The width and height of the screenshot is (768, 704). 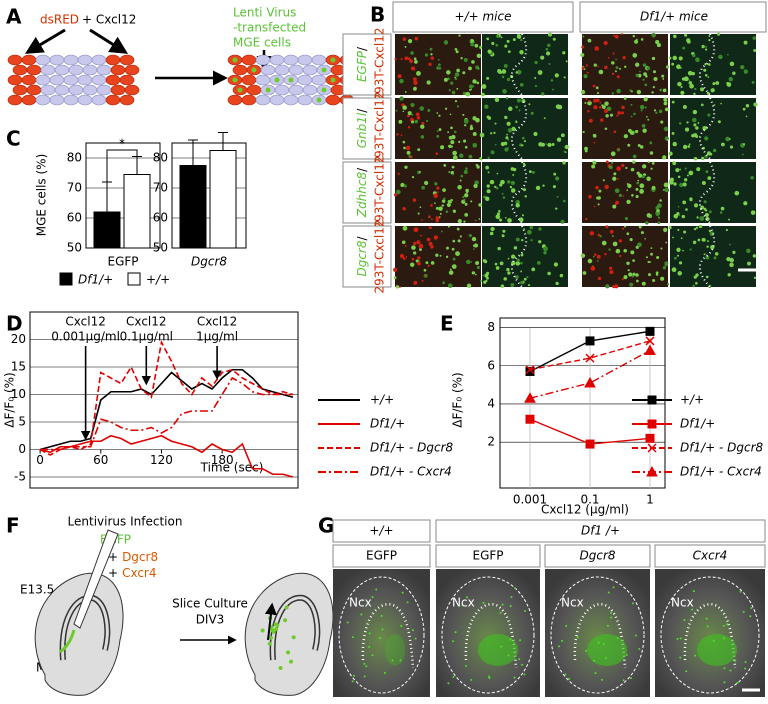 What do you see at coordinates (14, 17) in the screenshot?
I see `panel-letter: A` at bounding box center [14, 17].